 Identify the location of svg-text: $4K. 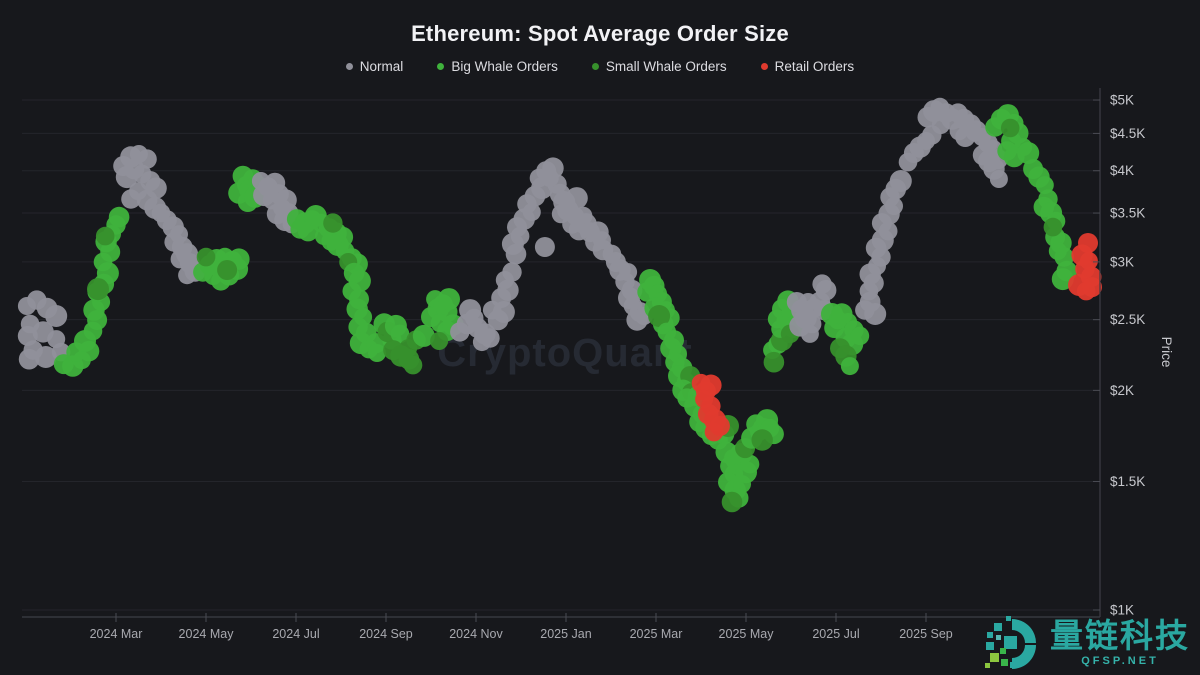
(1122, 170).